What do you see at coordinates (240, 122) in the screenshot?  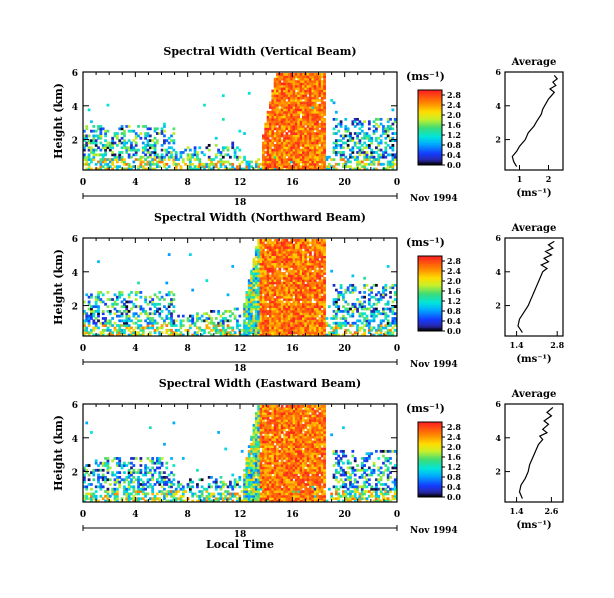 I see `heatmap-cells` at bounding box center [240, 122].